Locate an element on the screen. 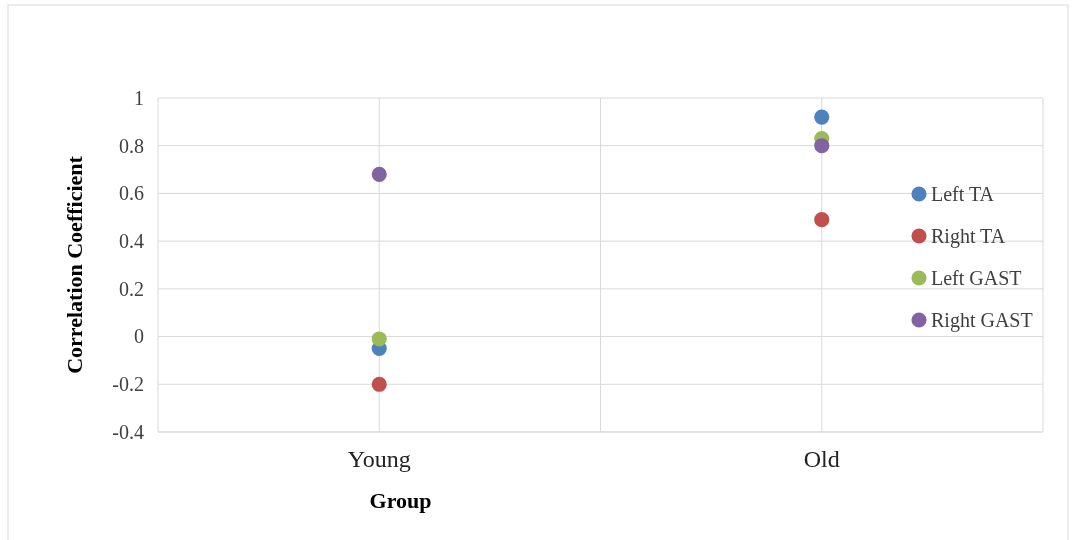 The height and width of the screenshot is (540, 1075). y-tick-label: -0.2 is located at coordinates (128, 384).